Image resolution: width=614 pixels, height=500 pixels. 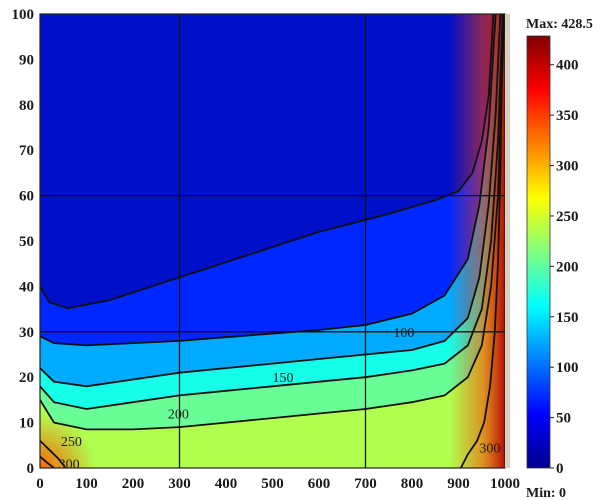 What do you see at coordinates (567, 66) in the screenshot?
I see `colorbar-tick-label: 400` at bounding box center [567, 66].